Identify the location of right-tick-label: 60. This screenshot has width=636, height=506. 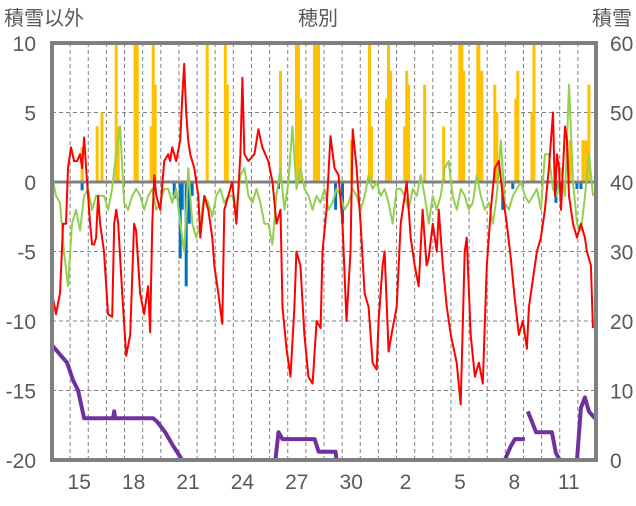
(621, 44).